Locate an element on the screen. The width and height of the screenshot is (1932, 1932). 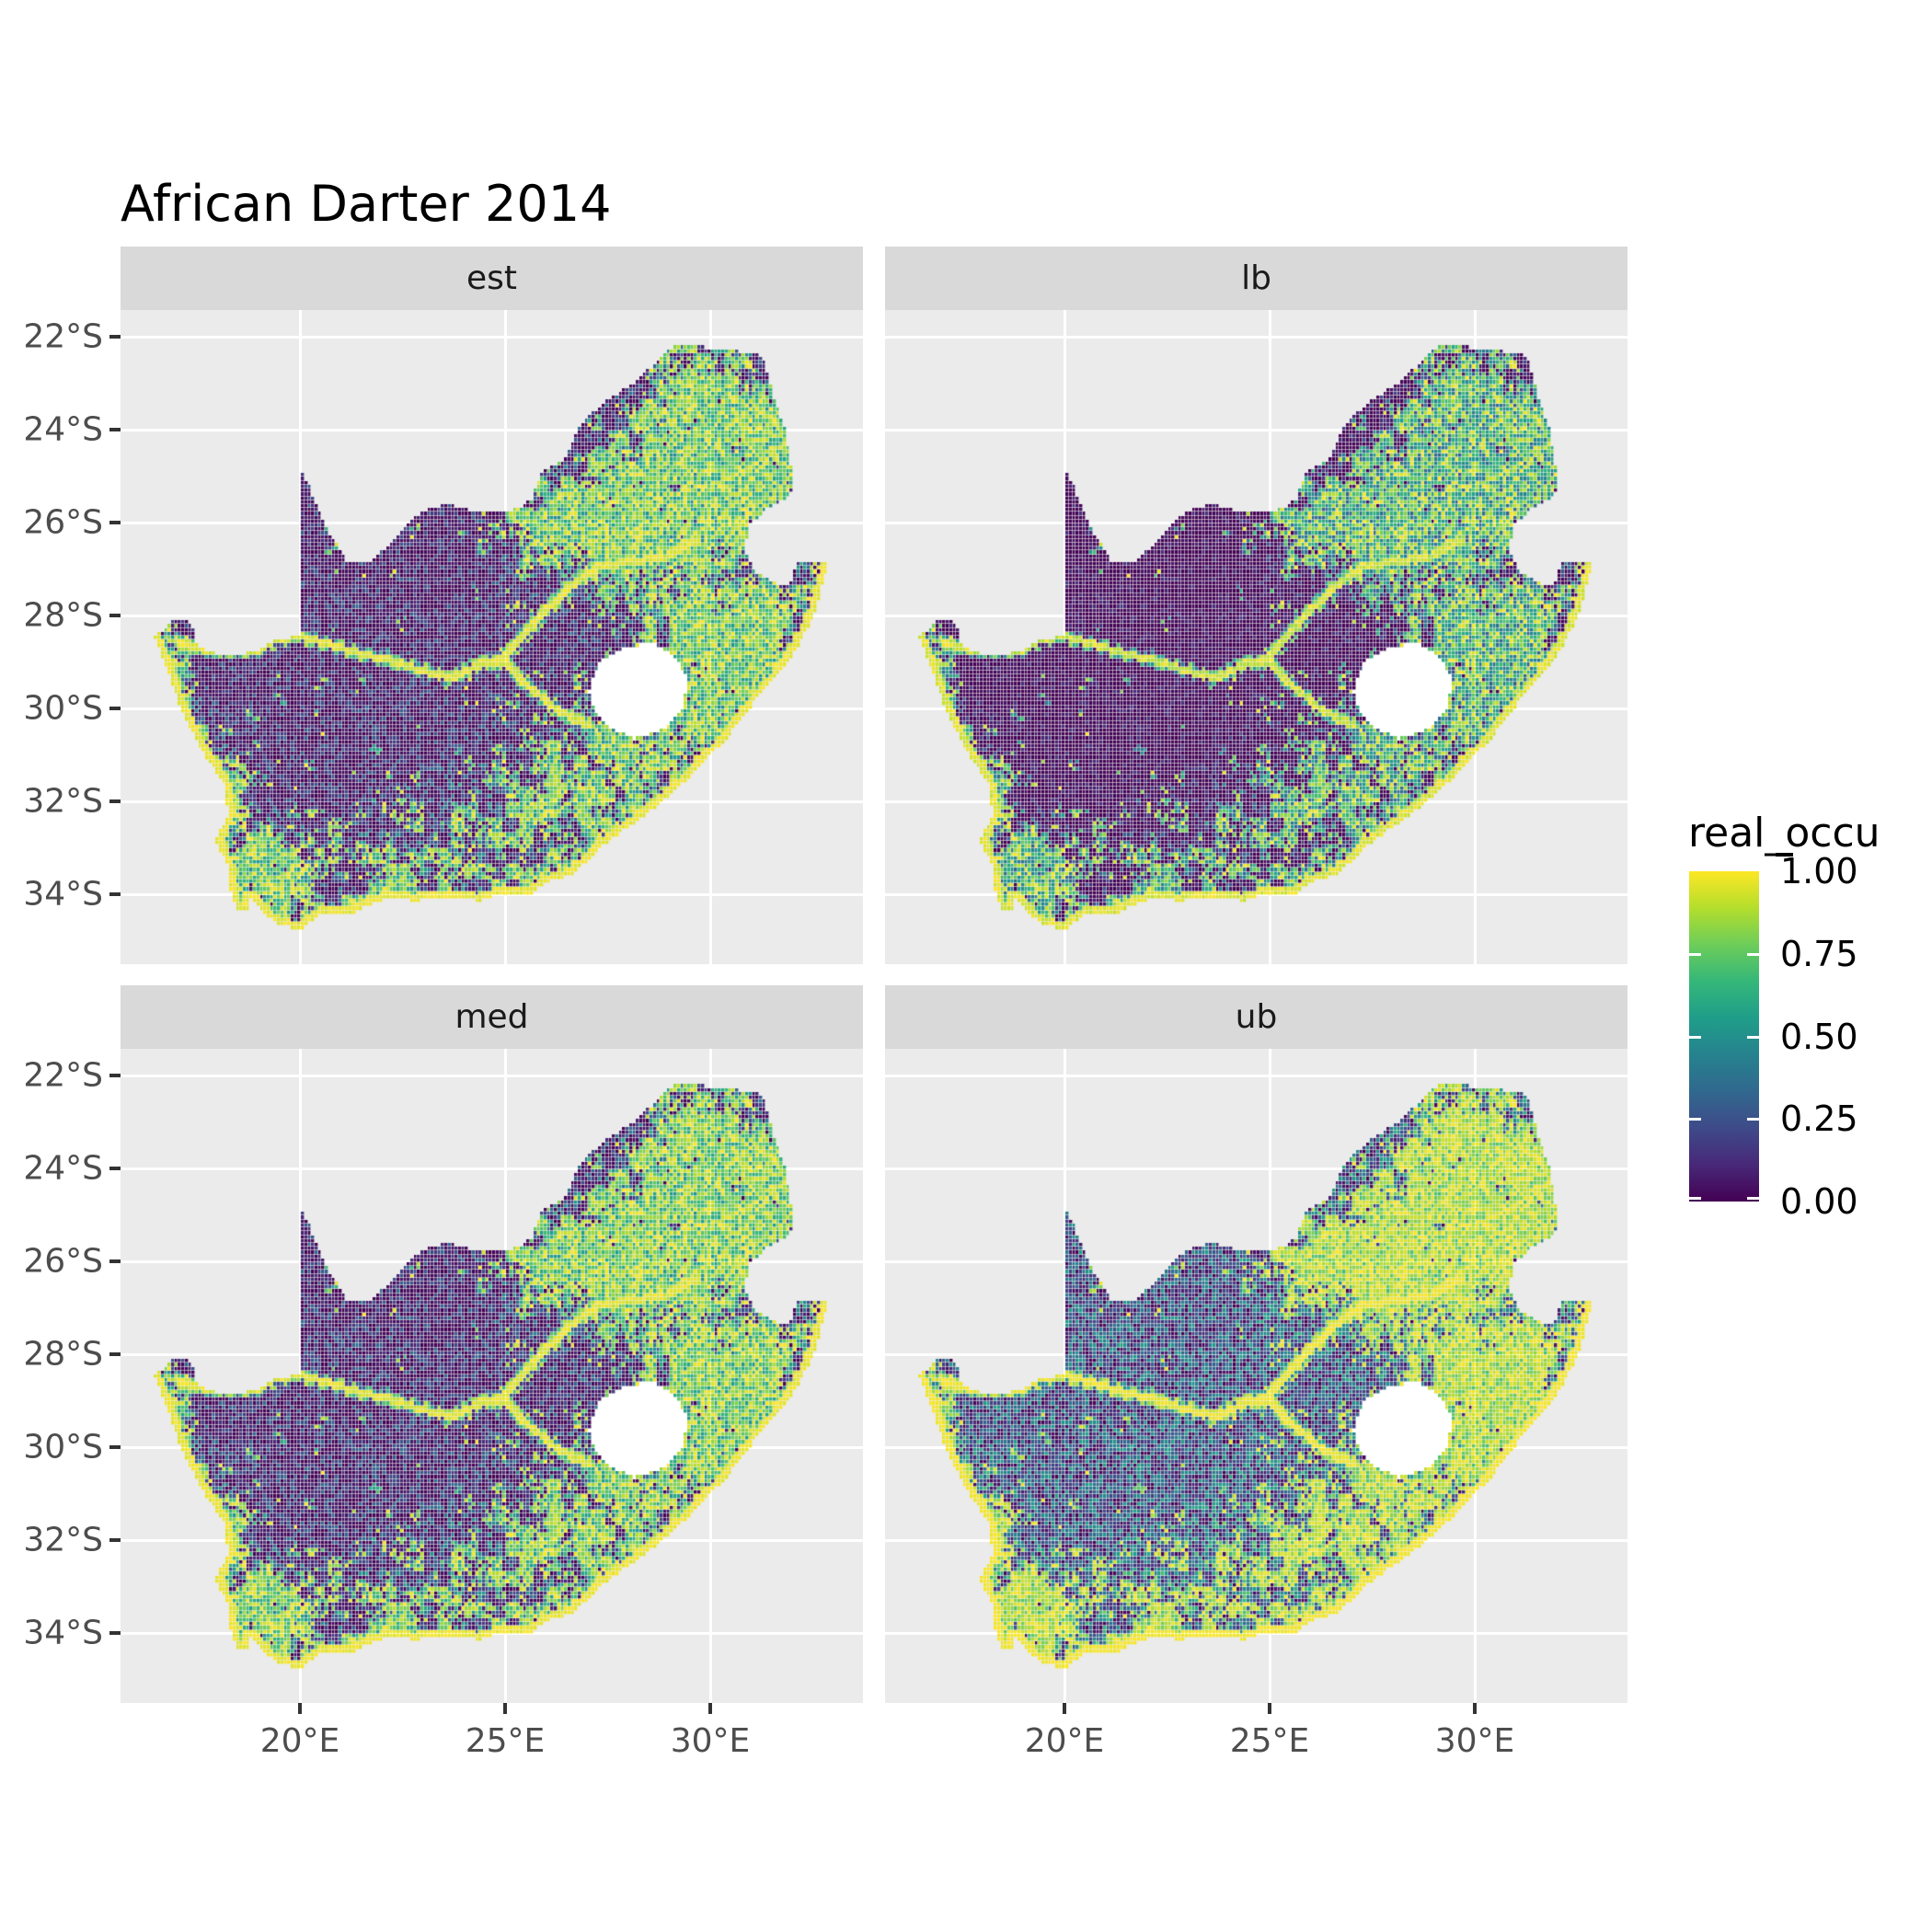
legend-label: 0.00 is located at coordinates (1819, 1201).